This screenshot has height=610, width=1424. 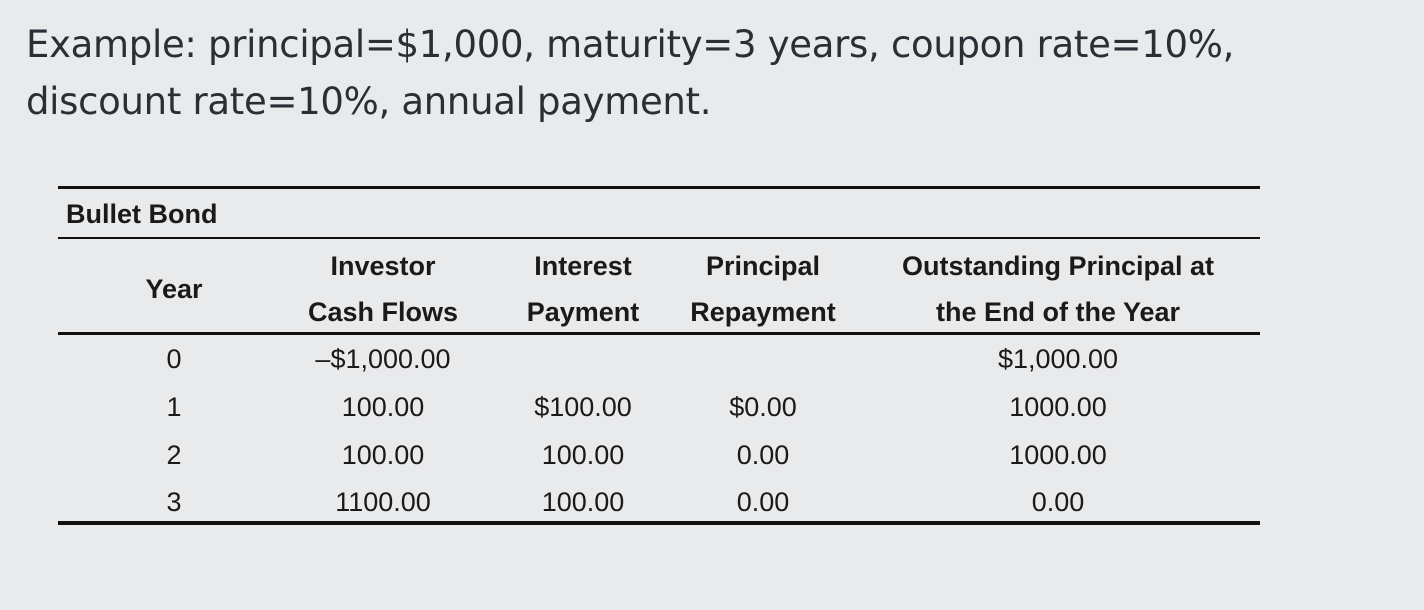 I want to click on cell-outstanding-principal: $1,000.00, so click(x=1058, y=359).